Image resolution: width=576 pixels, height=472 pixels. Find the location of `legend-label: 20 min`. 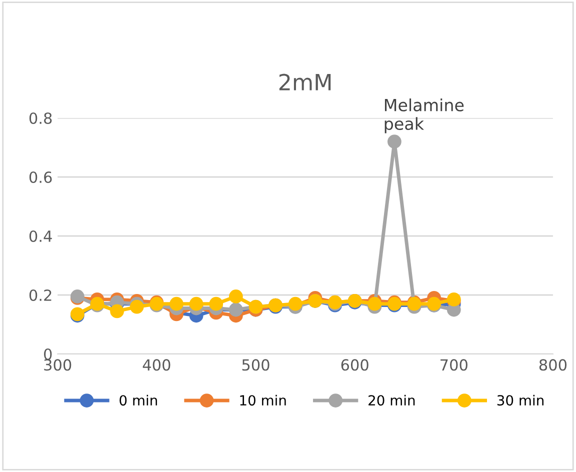

legend-label: 20 min is located at coordinates (391, 400).